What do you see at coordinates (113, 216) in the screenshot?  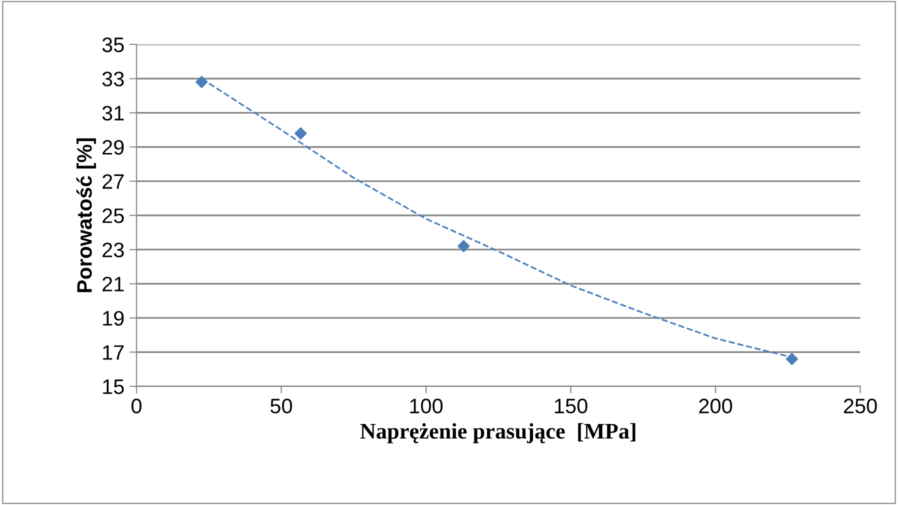 I see `y-tick-label: 25` at bounding box center [113, 216].